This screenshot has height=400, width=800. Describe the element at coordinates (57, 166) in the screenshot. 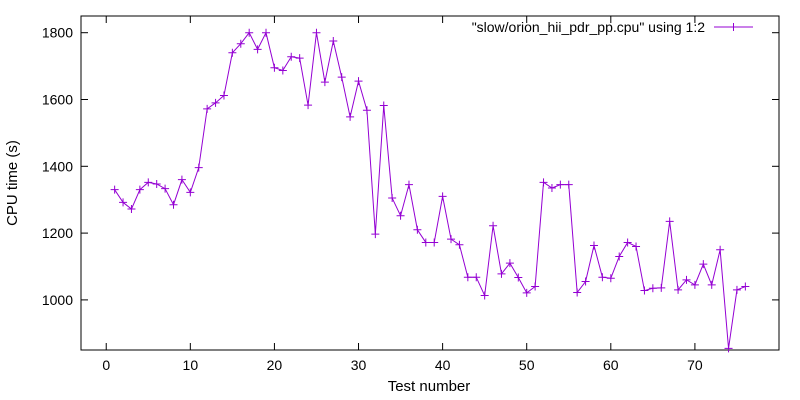

I see `y-tick-label: 1400` at that location.